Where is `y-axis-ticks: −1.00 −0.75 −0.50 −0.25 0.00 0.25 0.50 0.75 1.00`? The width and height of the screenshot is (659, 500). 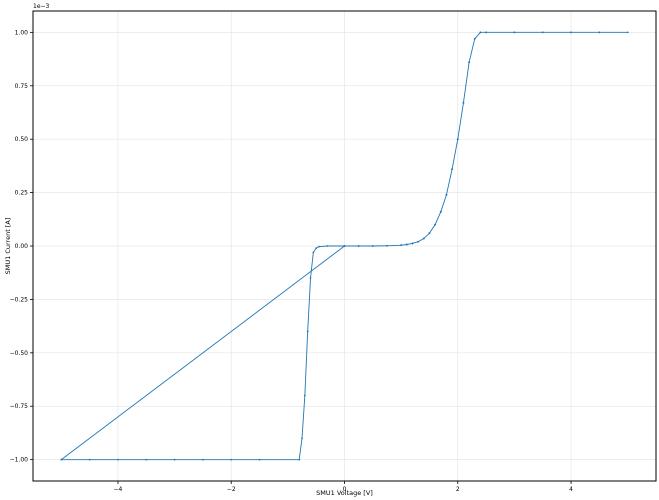 y-axis-ticks: −1.00 −0.75 −0.50 −0.25 0.00 0.25 0.50 0.75 1.00 is located at coordinates (21, 246).